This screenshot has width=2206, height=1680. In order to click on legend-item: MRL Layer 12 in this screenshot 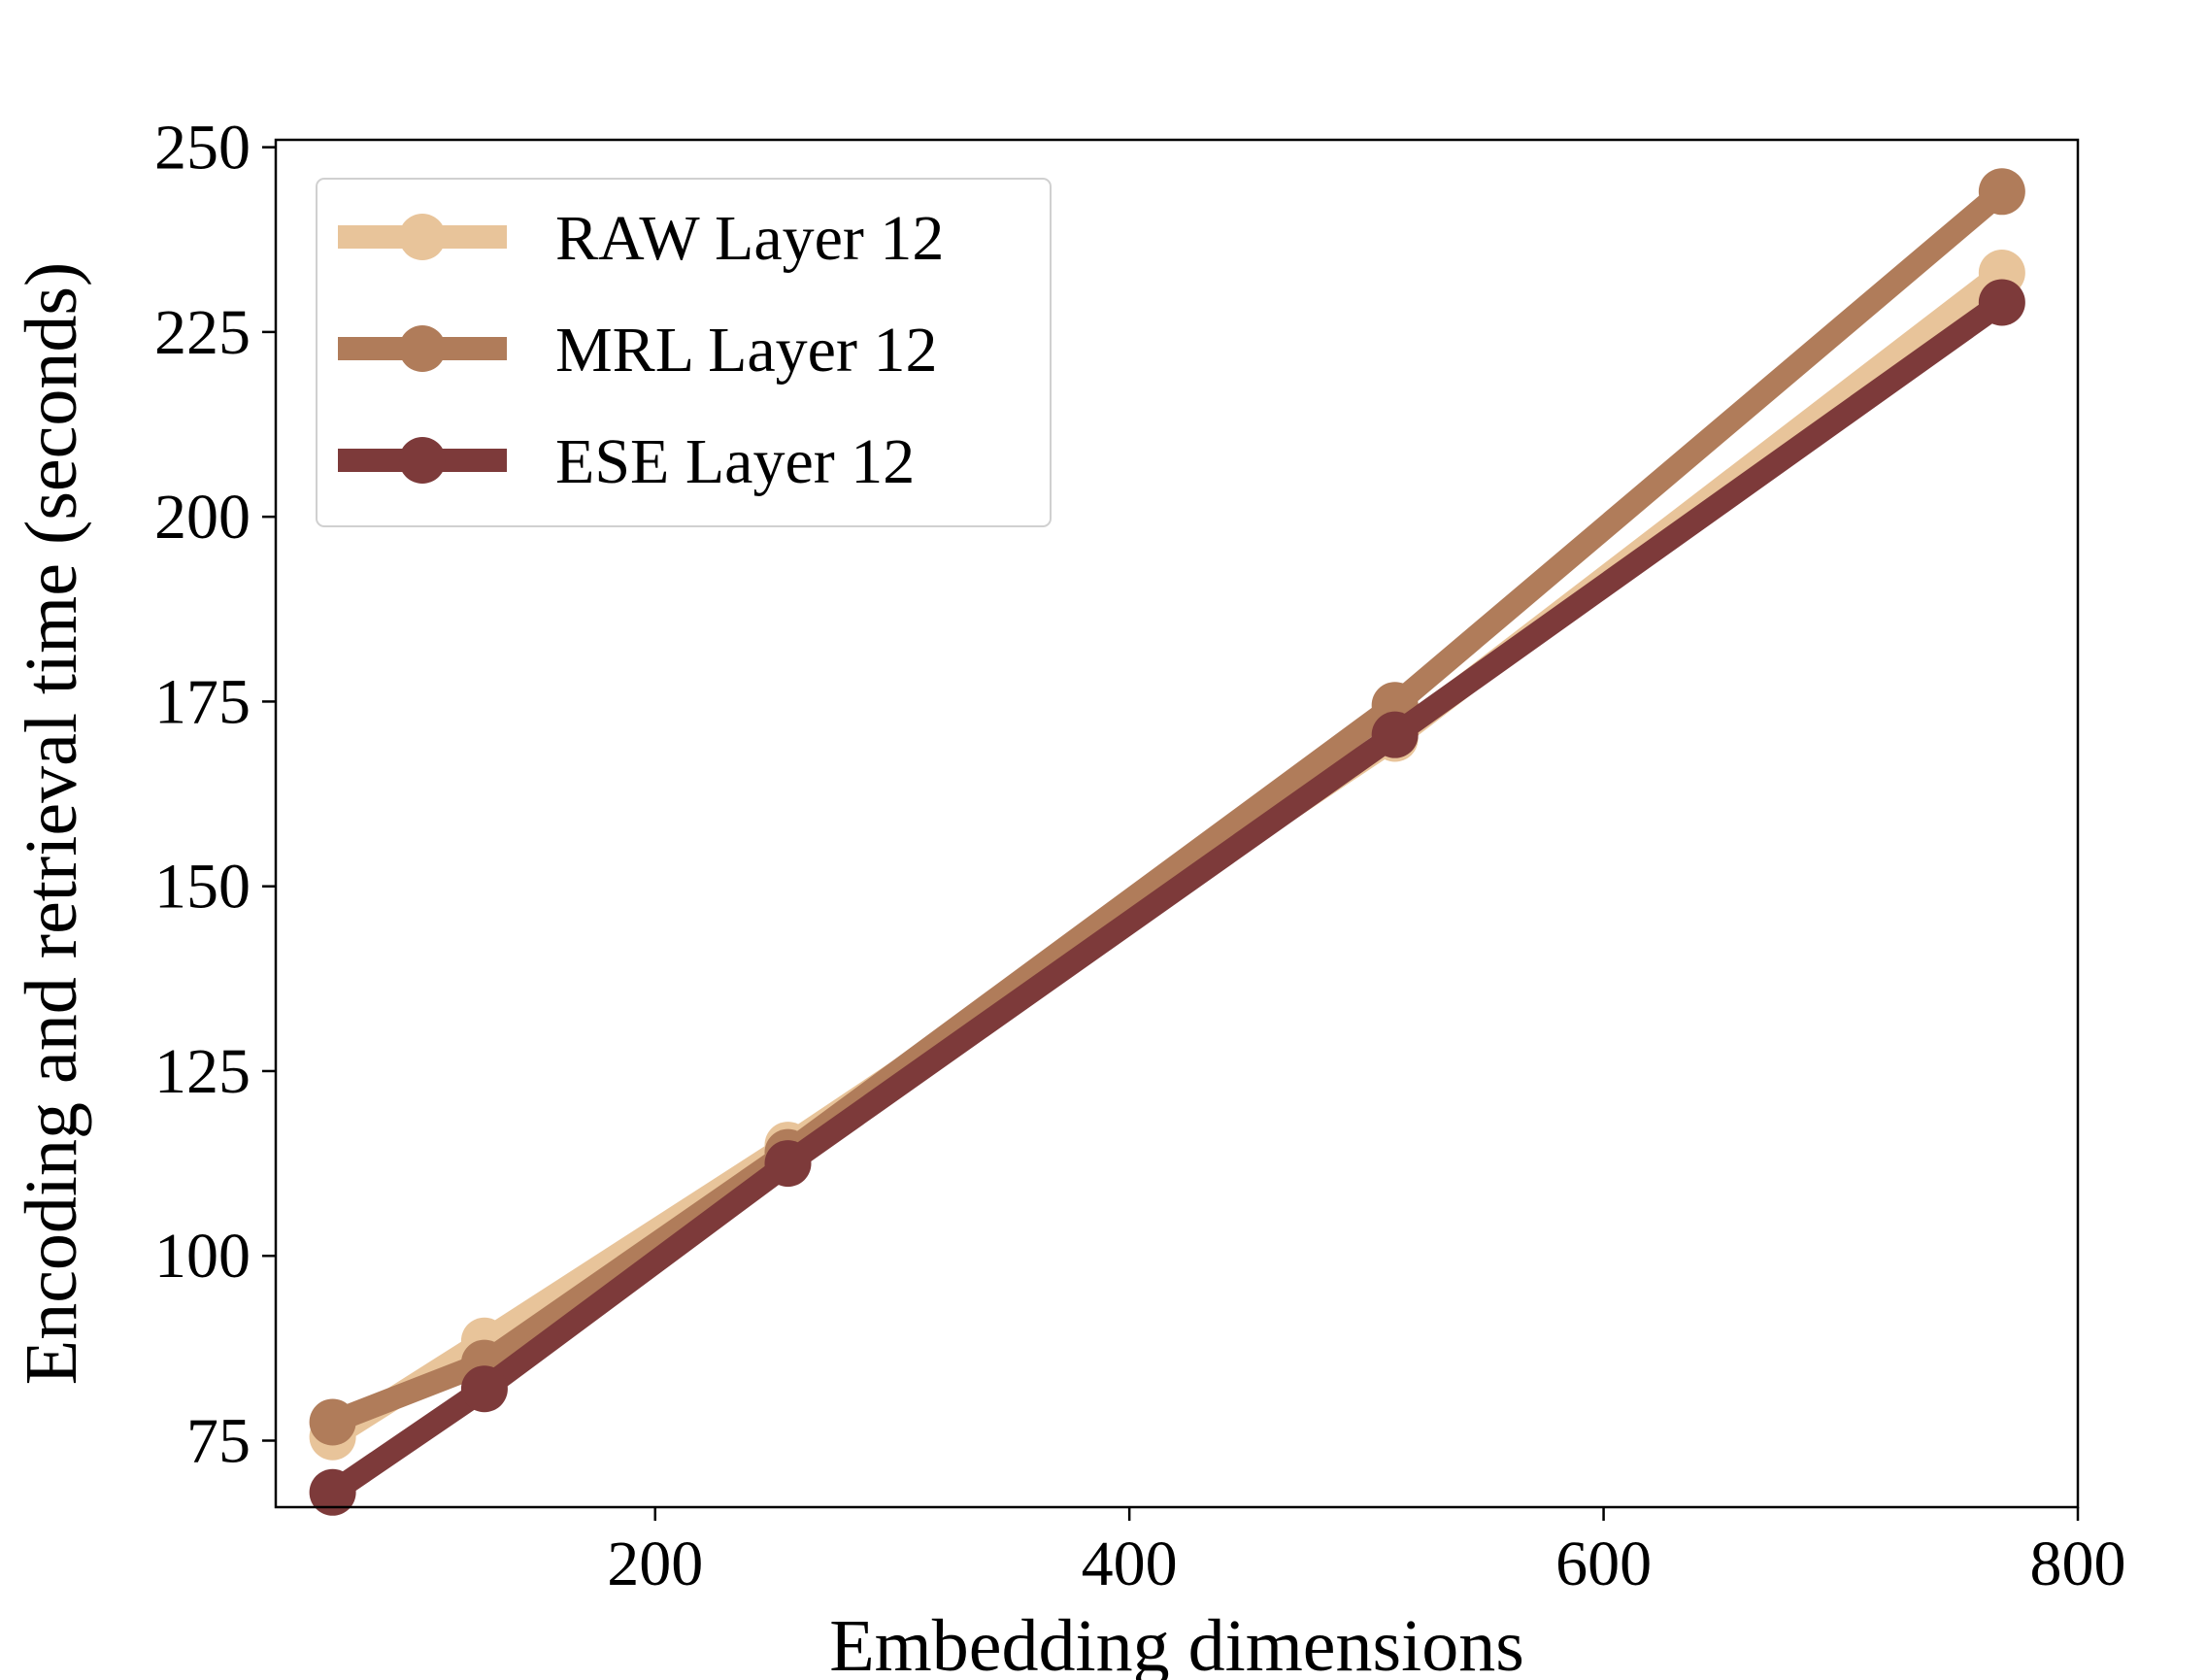, I will do `click(637, 350)`.